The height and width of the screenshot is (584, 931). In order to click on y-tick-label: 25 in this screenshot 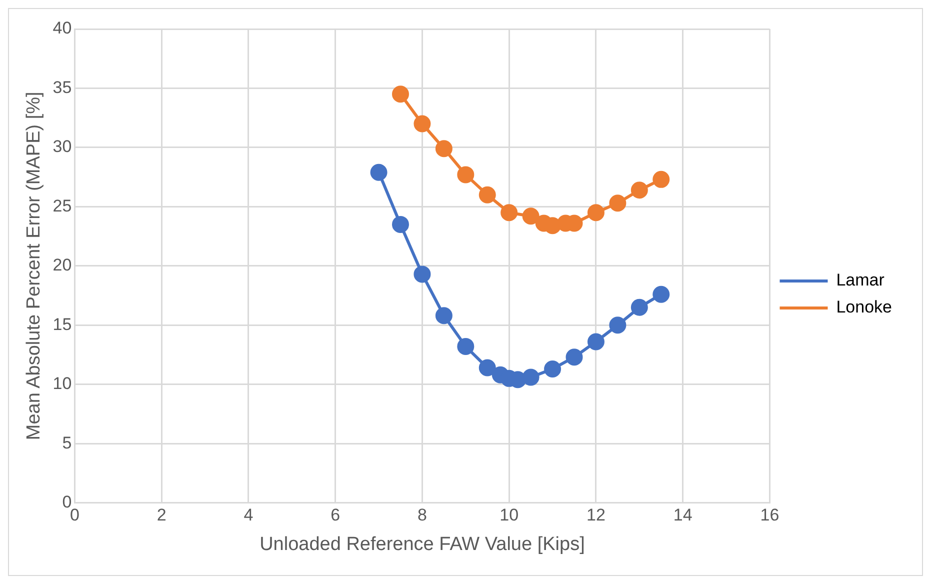, I will do `click(62, 206)`.